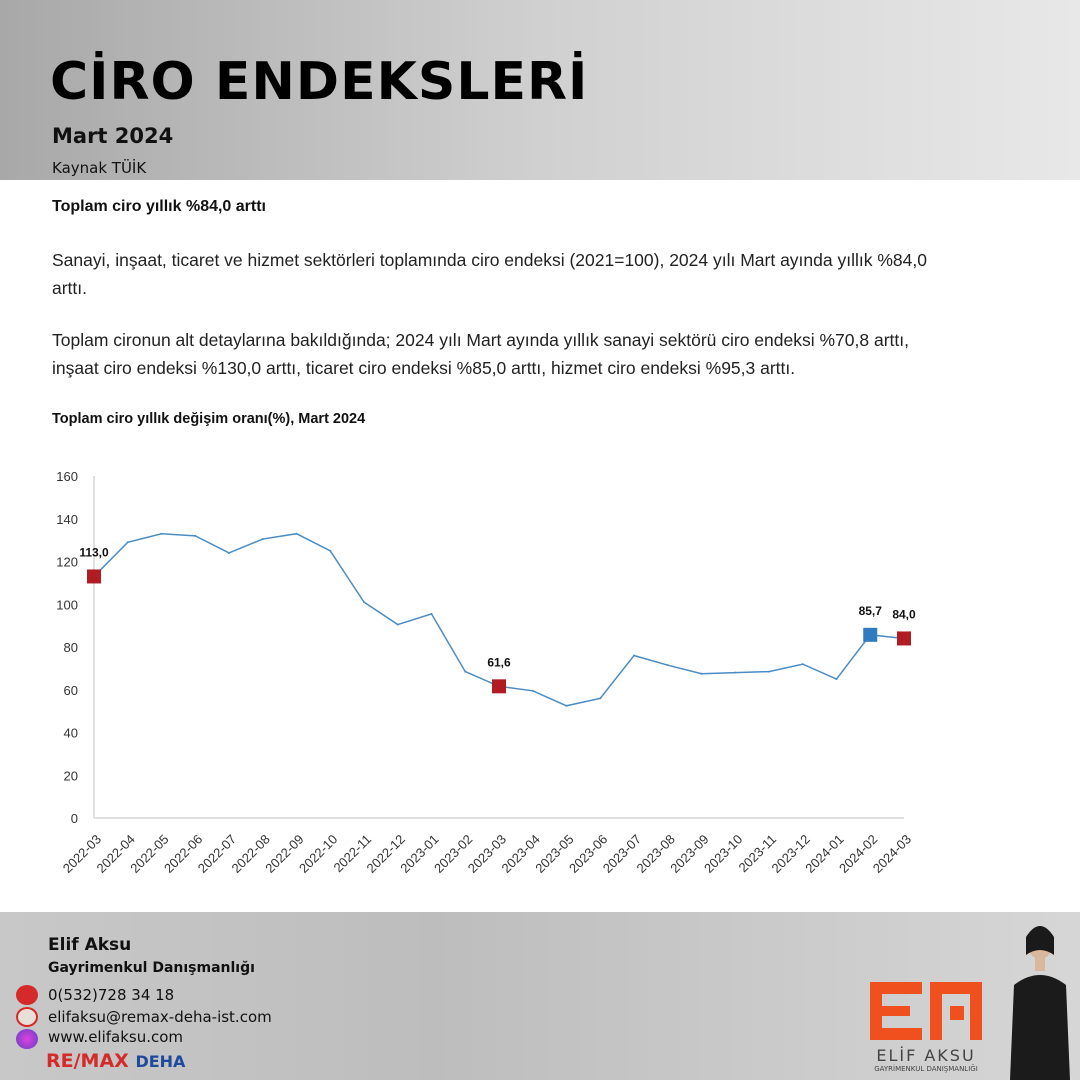 This screenshot has width=1080, height=1080. I want to click on data-label: 113,0, so click(94, 552).